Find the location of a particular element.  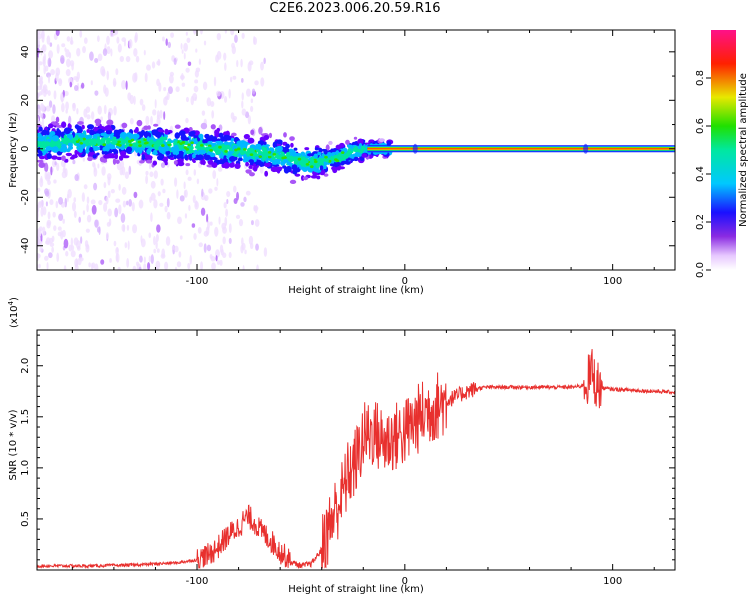

snr-ytick-label: 0.5 is located at coordinates (25, 519).